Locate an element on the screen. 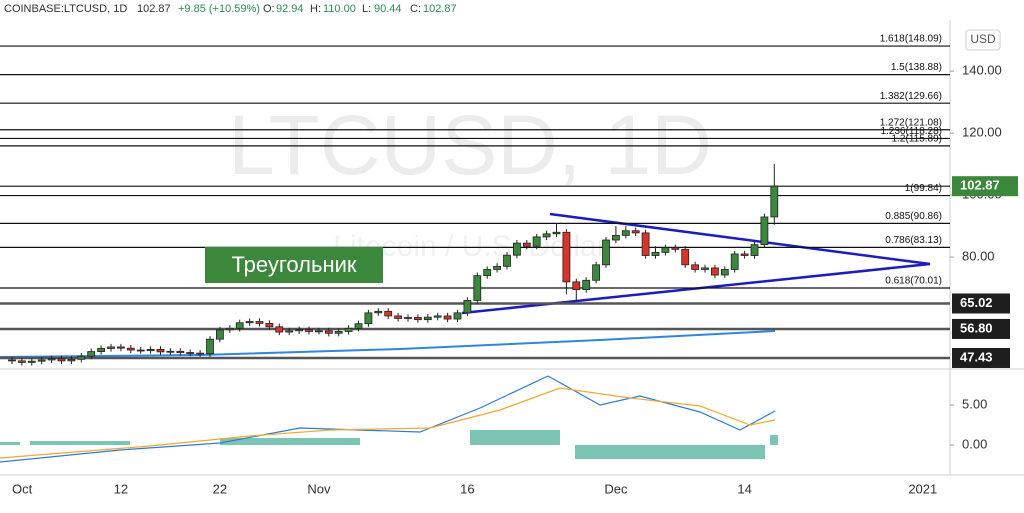 The width and height of the screenshot is (1024, 513). x-tick-label: 12 is located at coordinates (121, 488).